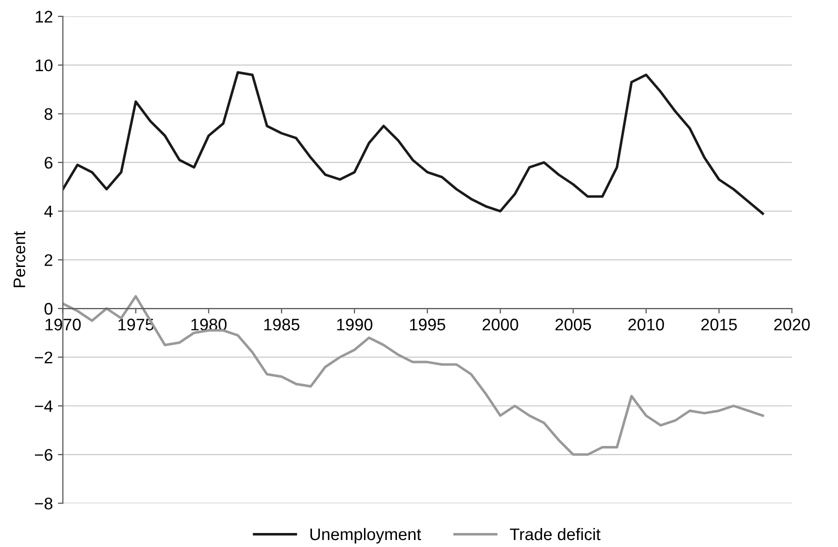 This screenshot has height=547, width=838. Describe the element at coordinates (719, 324) in the screenshot. I see `x-tick-label: 2015` at that location.